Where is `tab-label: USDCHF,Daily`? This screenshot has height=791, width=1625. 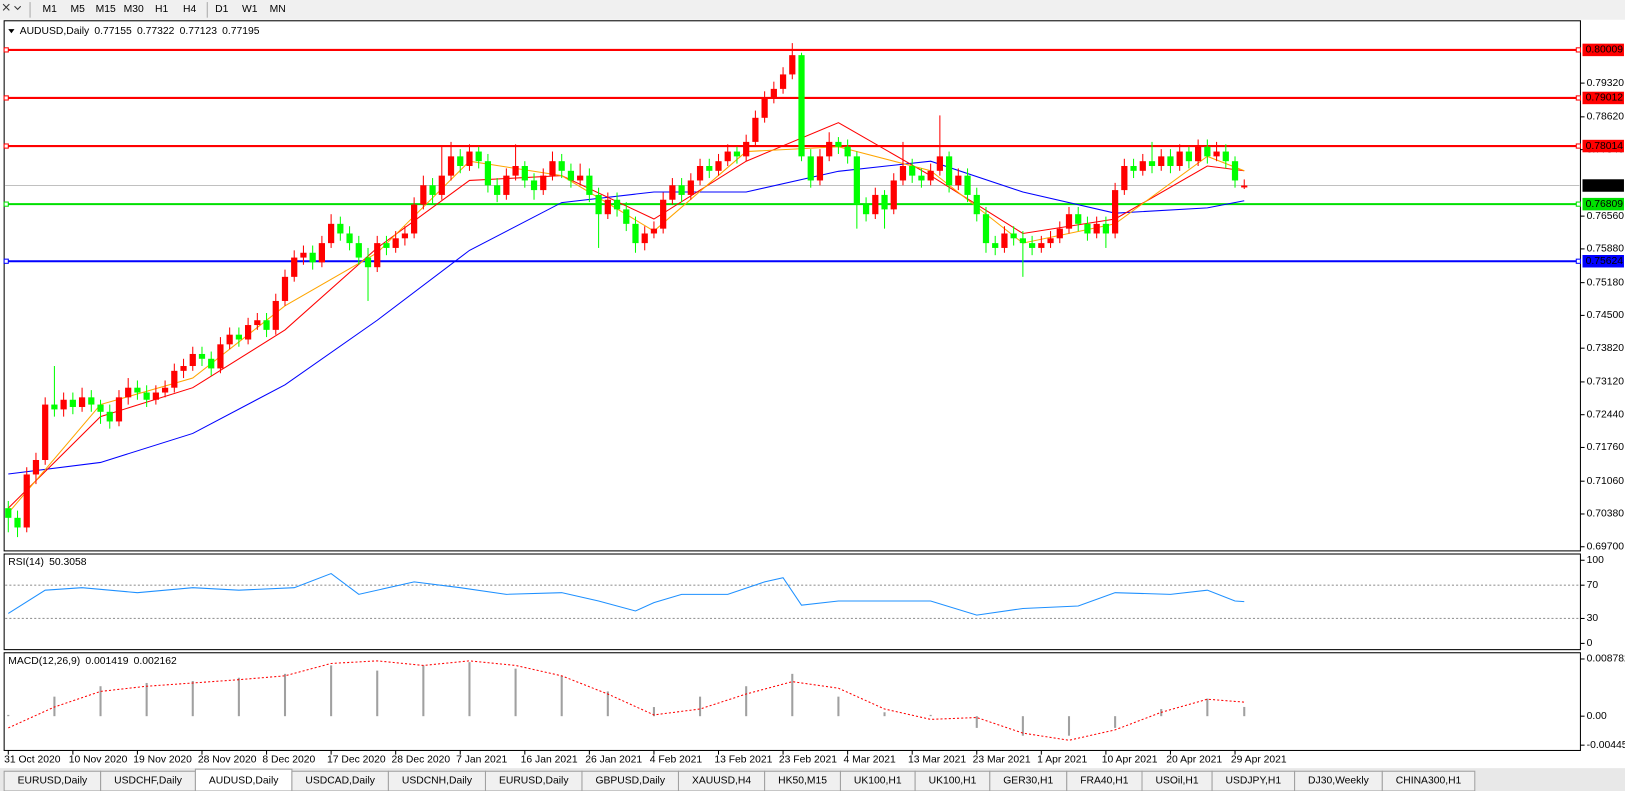
tab-label: USDCHF,Daily is located at coordinates (148, 780).